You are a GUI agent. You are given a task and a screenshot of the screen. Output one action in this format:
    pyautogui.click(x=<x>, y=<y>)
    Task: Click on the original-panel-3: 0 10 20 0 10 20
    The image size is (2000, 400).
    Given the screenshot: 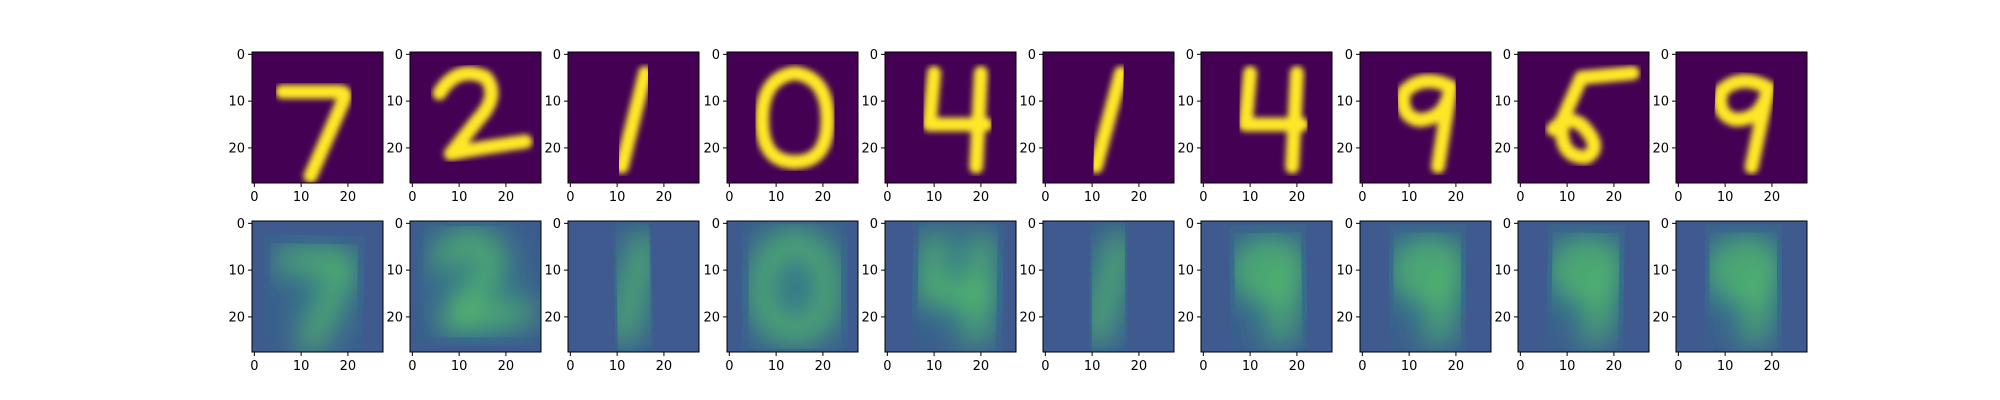 What is the action you would take?
    pyautogui.click(x=622, y=126)
    